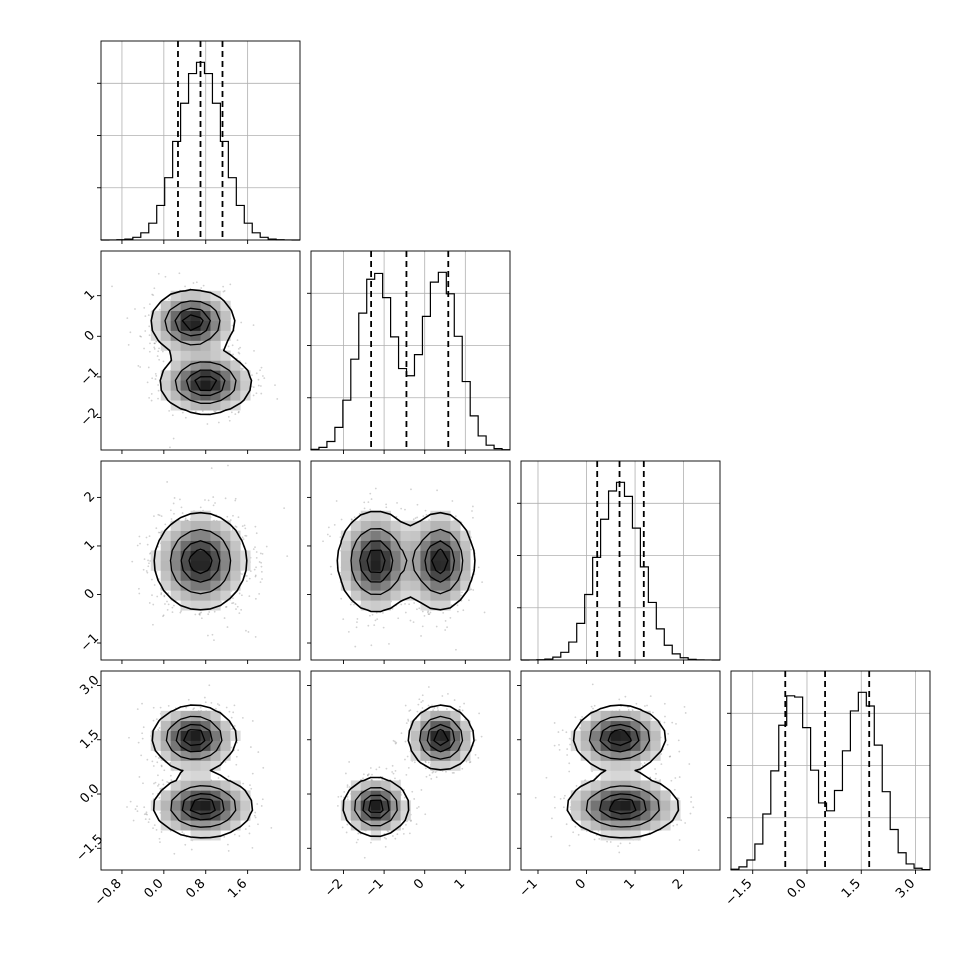 This screenshot has height=970, width=970. I want to click on x-tick-label: −0.8, so click(108, 892).